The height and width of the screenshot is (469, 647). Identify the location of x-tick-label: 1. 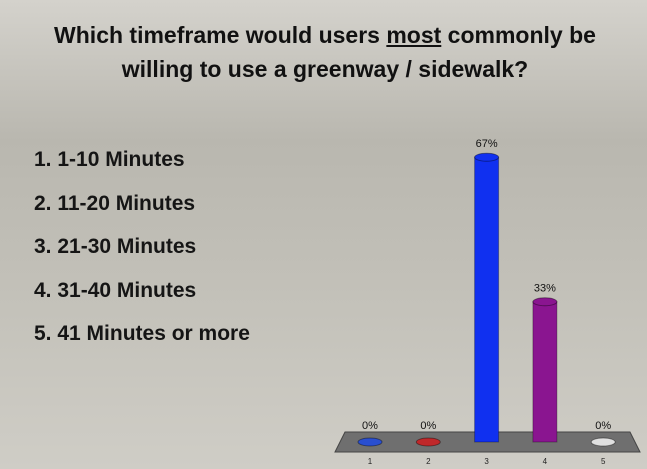
(370, 461).